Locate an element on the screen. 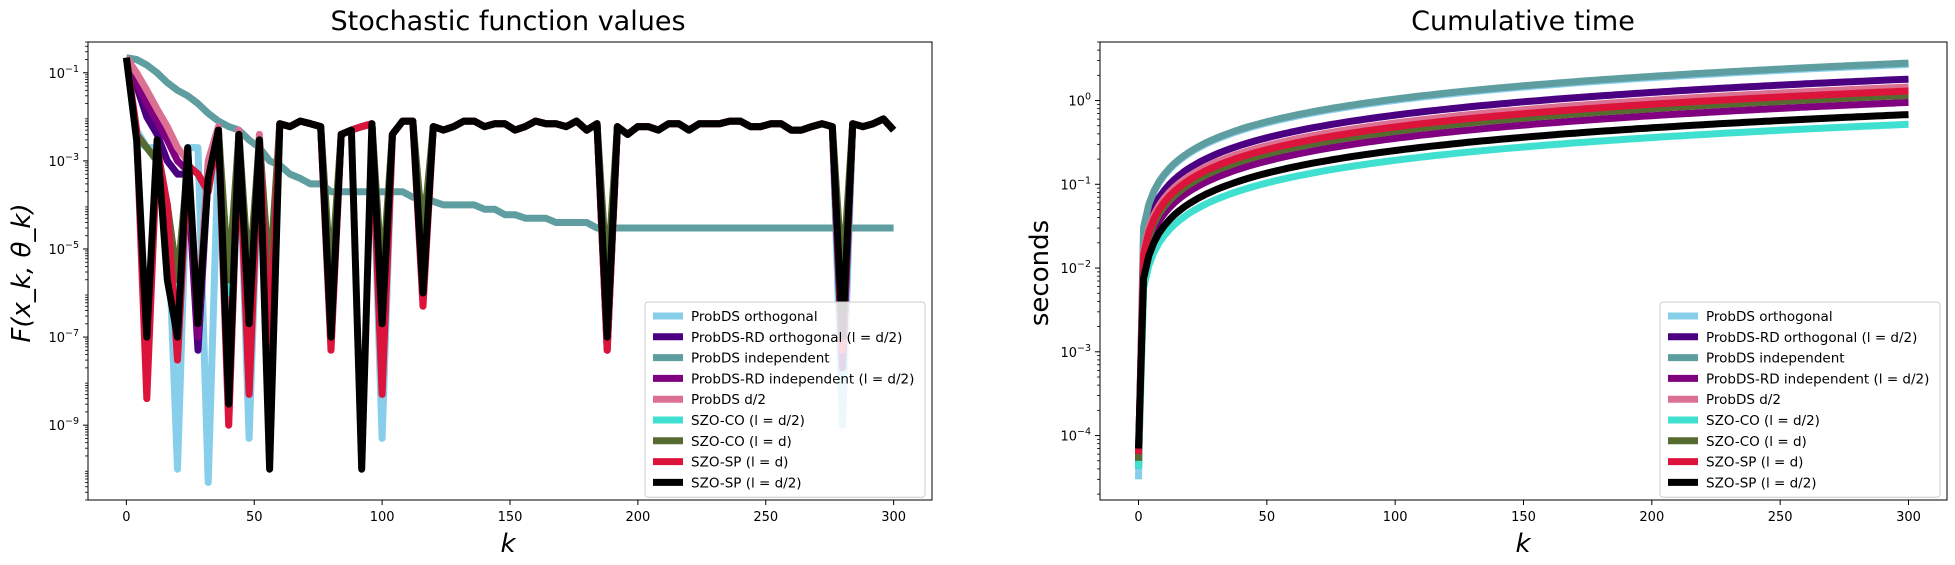 Image resolution: width=1955 pixels, height=565 pixels. y-axis: 10⁻⁴ 10⁻³ 10⁻² 10⁻¹ 10⁰ is located at coordinates (1080, 268).